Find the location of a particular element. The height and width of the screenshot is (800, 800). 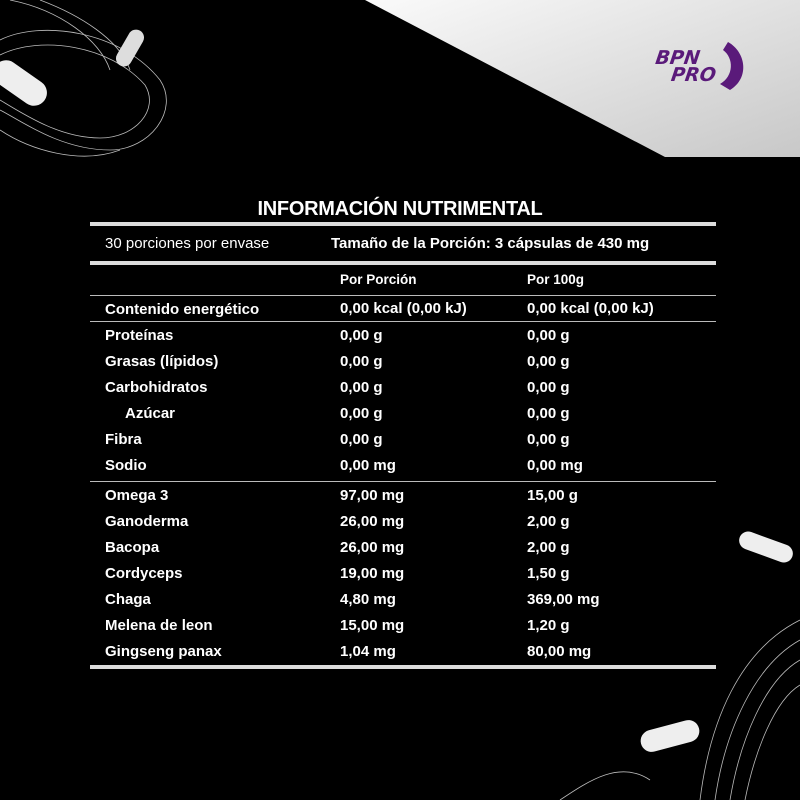

page-title: INFORMACIÓN NUTRIMENTAL is located at coordinates (400, 209).